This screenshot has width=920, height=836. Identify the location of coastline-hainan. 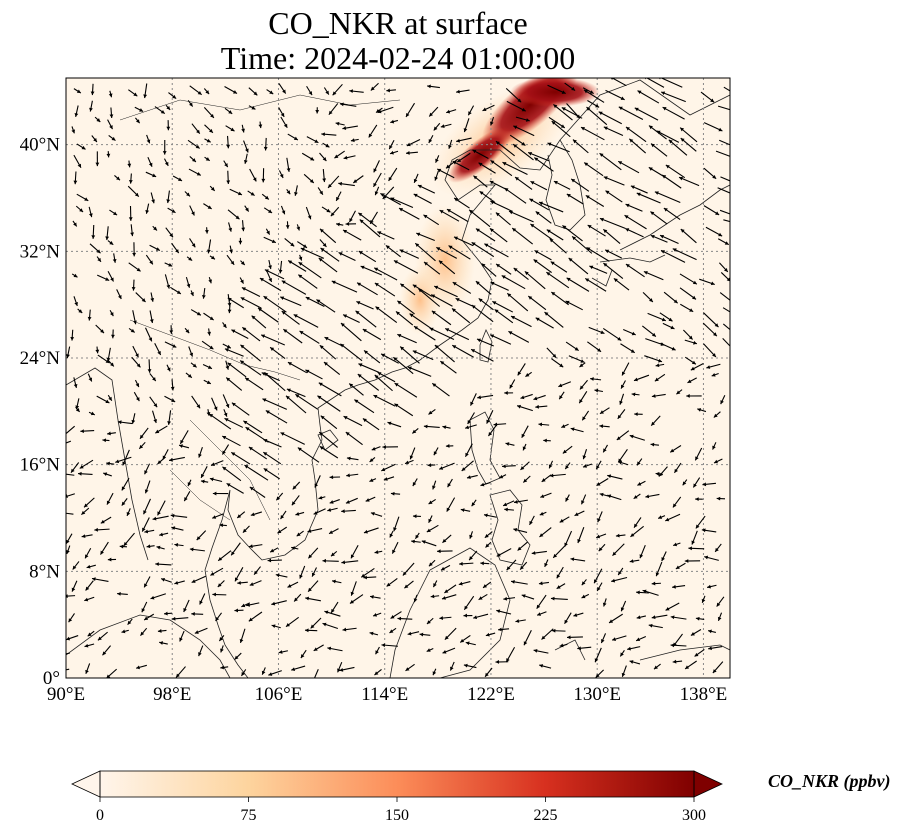
(328, 440).